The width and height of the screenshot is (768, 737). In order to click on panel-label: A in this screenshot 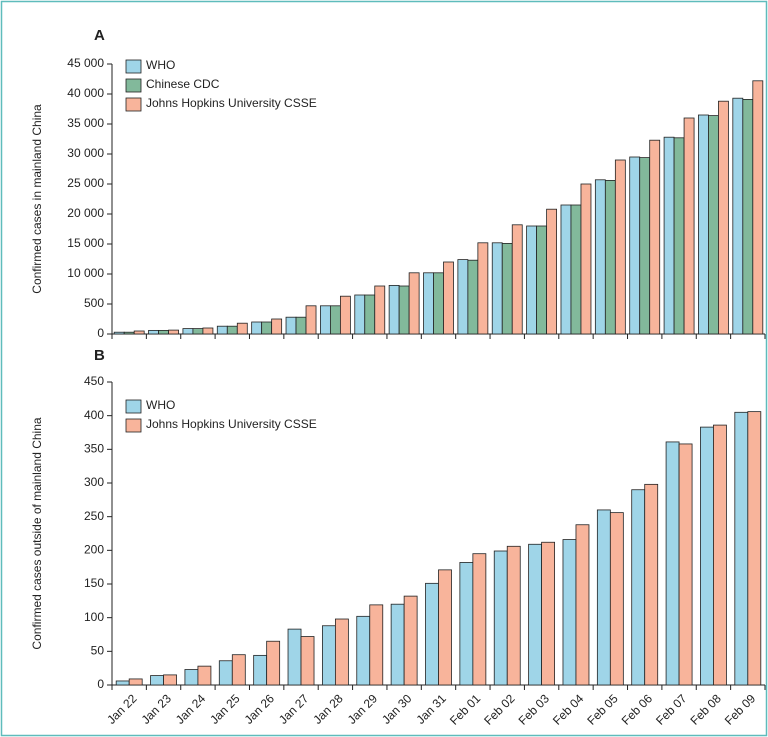, I will do `click(99, 35)`.